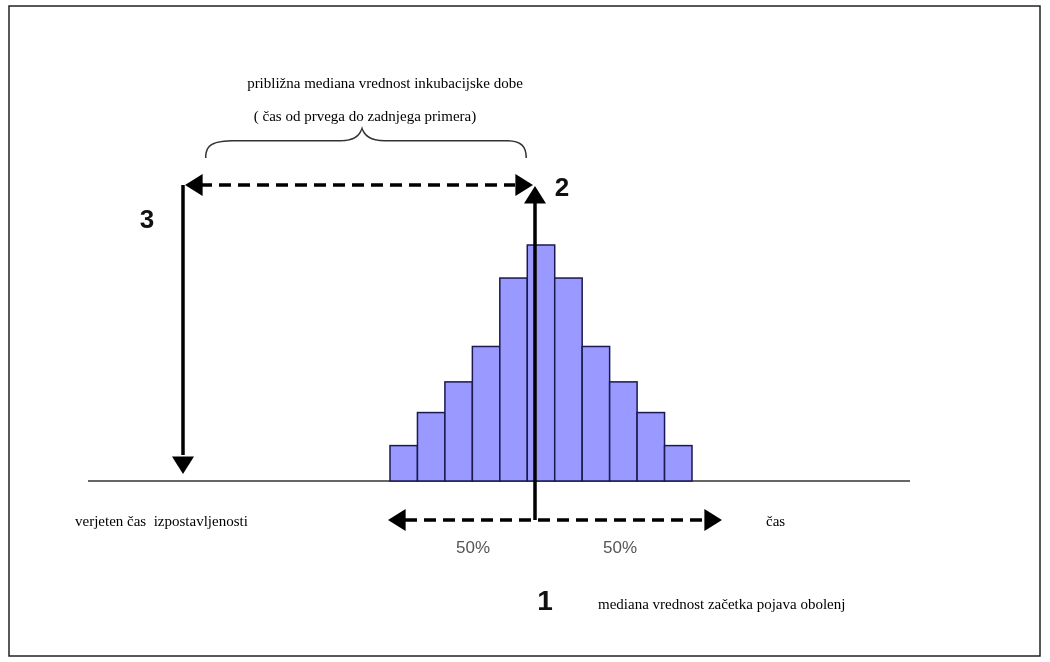 The image size is (1050, 662). What do you see at coordinates (545, 600) in the screenshot?
I see `text: 1` at bounding box center [545, 600].